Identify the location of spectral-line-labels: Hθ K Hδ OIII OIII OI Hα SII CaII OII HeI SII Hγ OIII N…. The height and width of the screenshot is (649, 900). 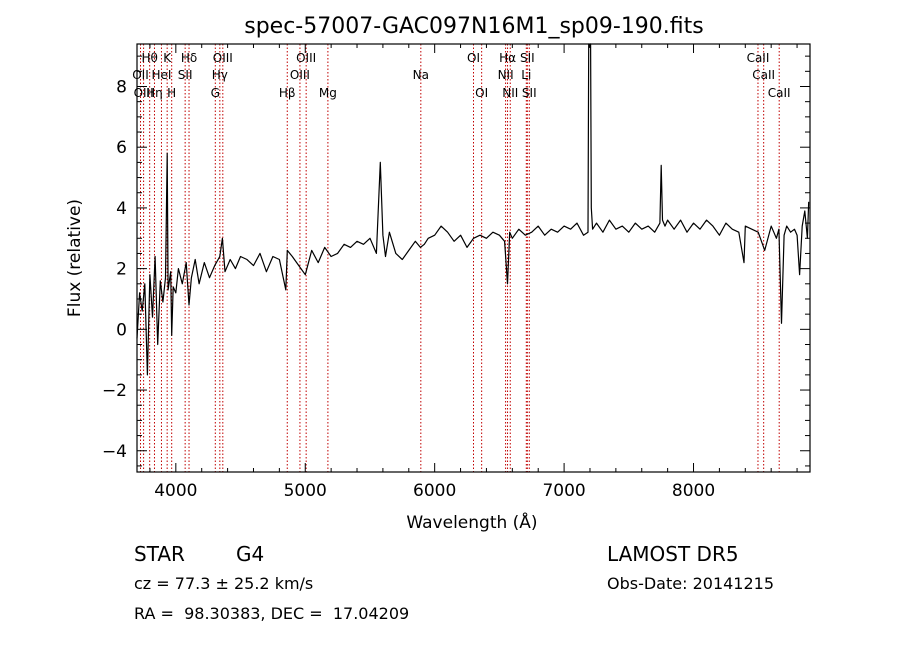
(461, 75).